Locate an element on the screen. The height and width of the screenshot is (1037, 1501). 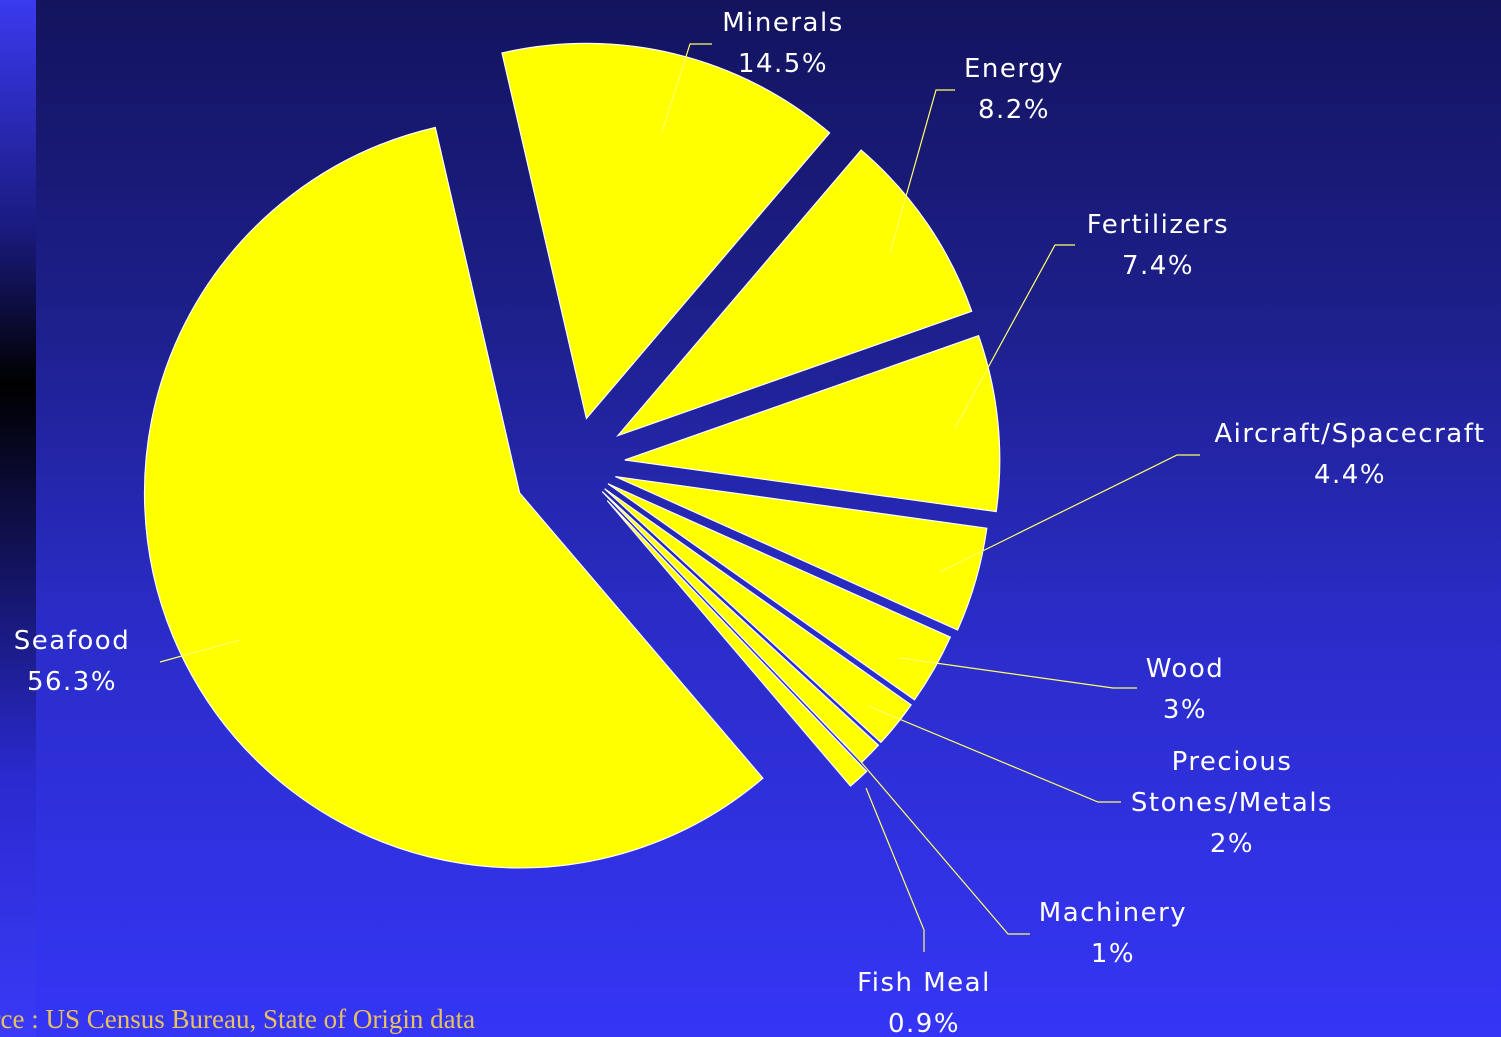
slice-value-label-minerals: 14.5% is located at coordinates (783, 64).